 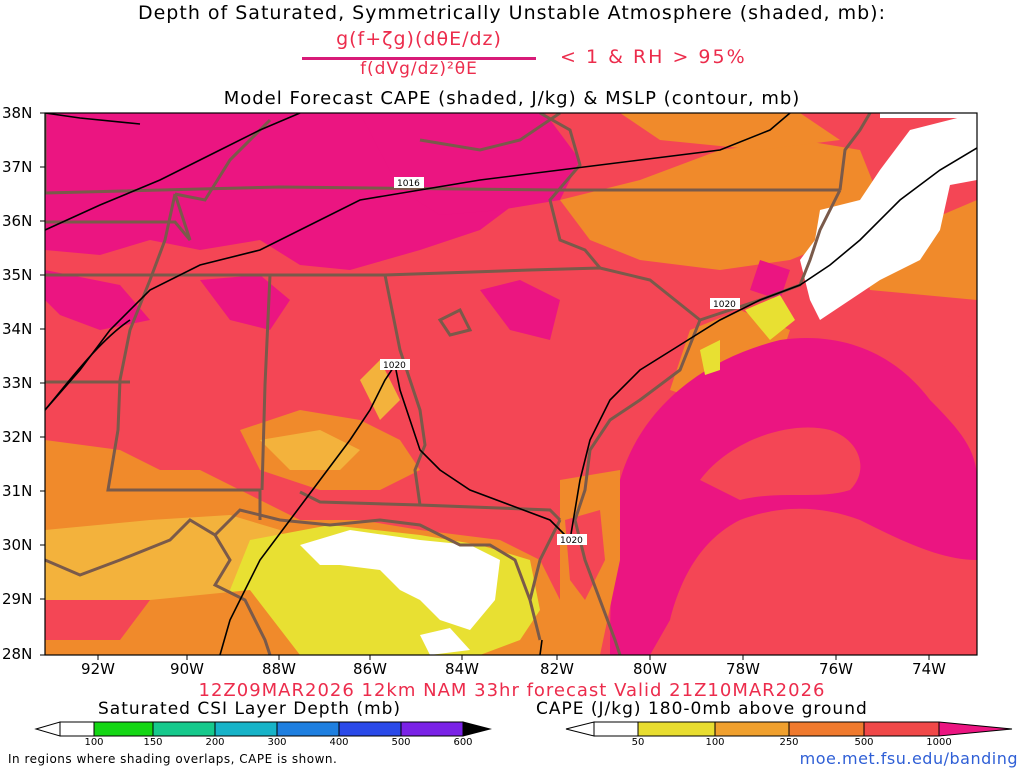 I want to click on cape-colorbar-title: CAPE (J/kg) 180-0mb above ground, so click(x=702, y=709).